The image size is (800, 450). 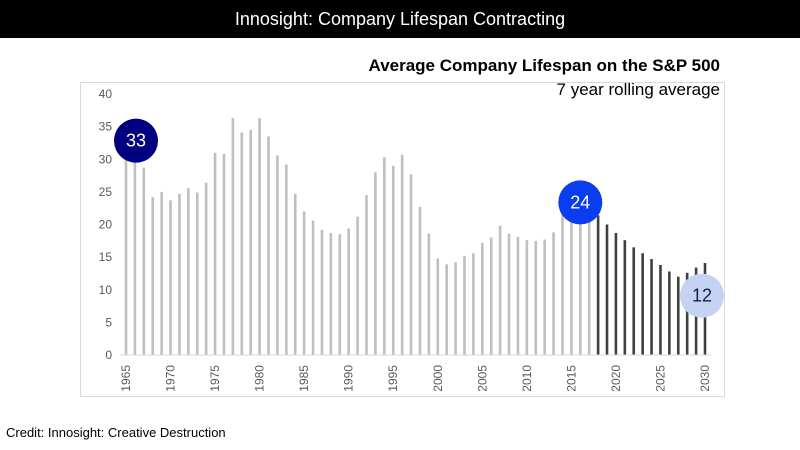 What do you see at coordinates (304, 378) in the screenshot?
I see `x-tick-label: 1985` at bounding box center [304, 378].